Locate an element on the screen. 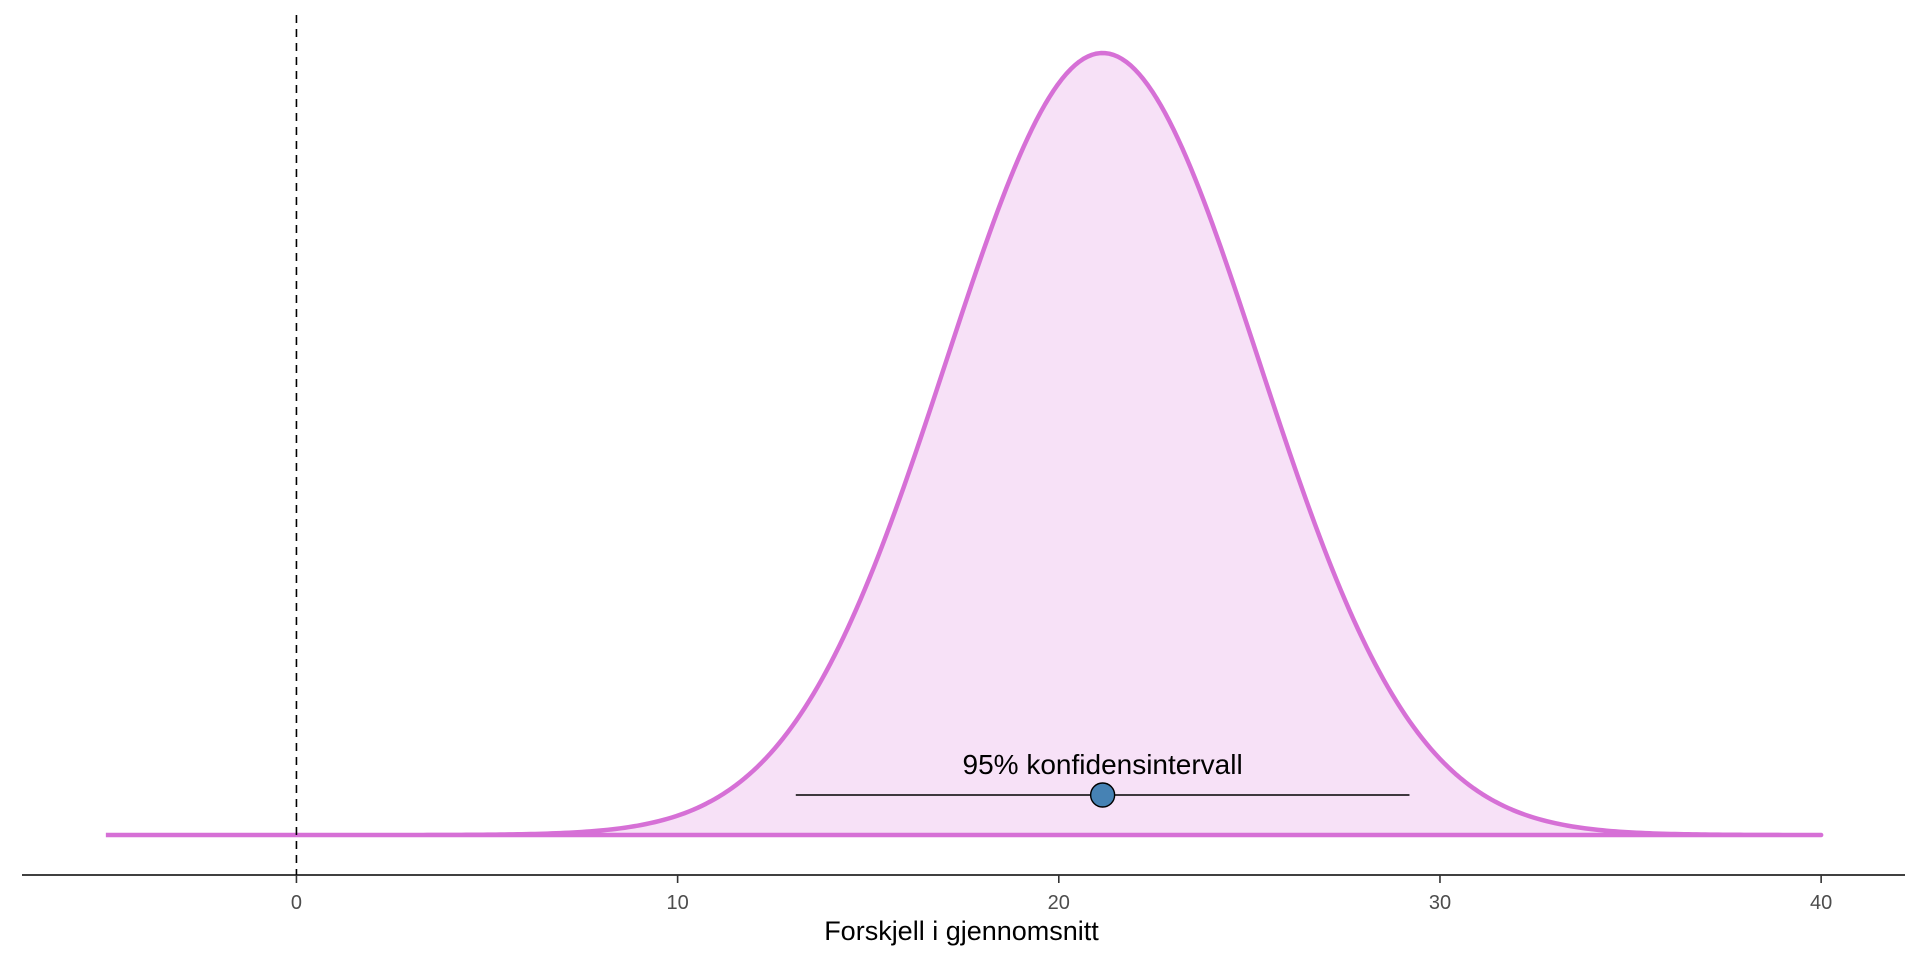 The height and width of the screenshot is (960, 1920). x-ticks: 0 10 20 30 40 is located at coordinates (1061, 894).